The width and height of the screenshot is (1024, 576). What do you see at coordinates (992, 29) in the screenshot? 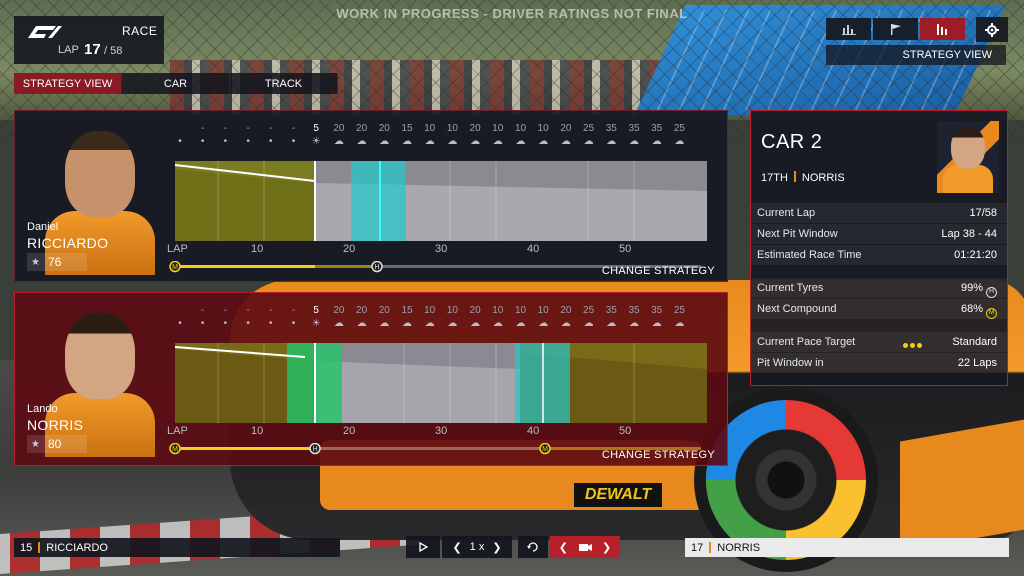
I see `settings-button` at bounding box center [992, 29].